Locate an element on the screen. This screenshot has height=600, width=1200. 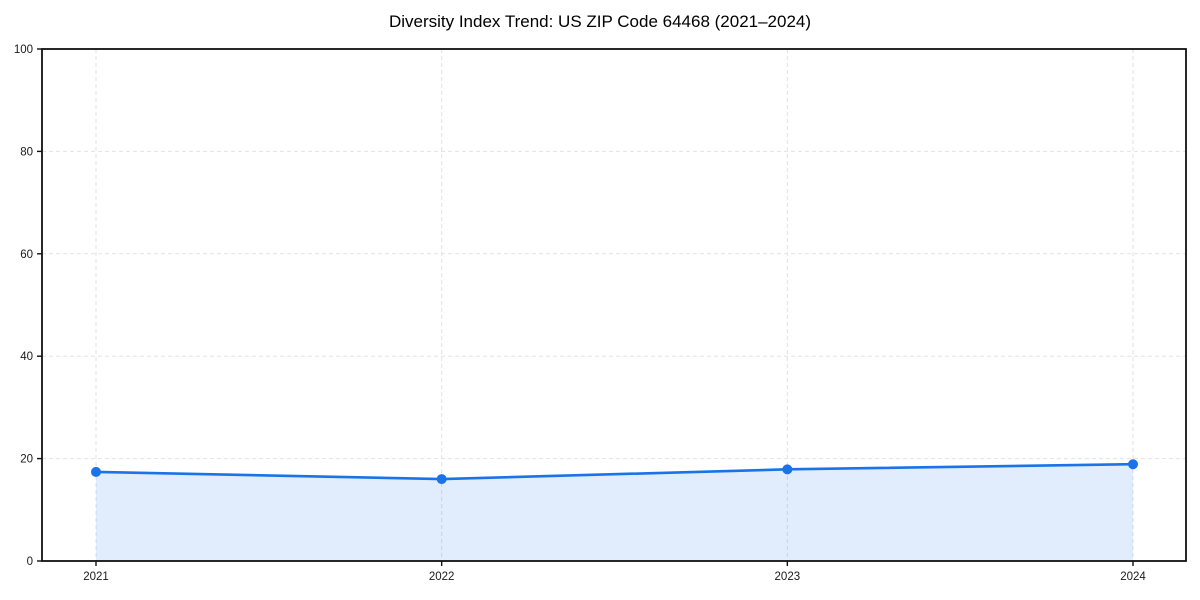
x-tick-label: 2024 is located at coordinates (1133, 577).